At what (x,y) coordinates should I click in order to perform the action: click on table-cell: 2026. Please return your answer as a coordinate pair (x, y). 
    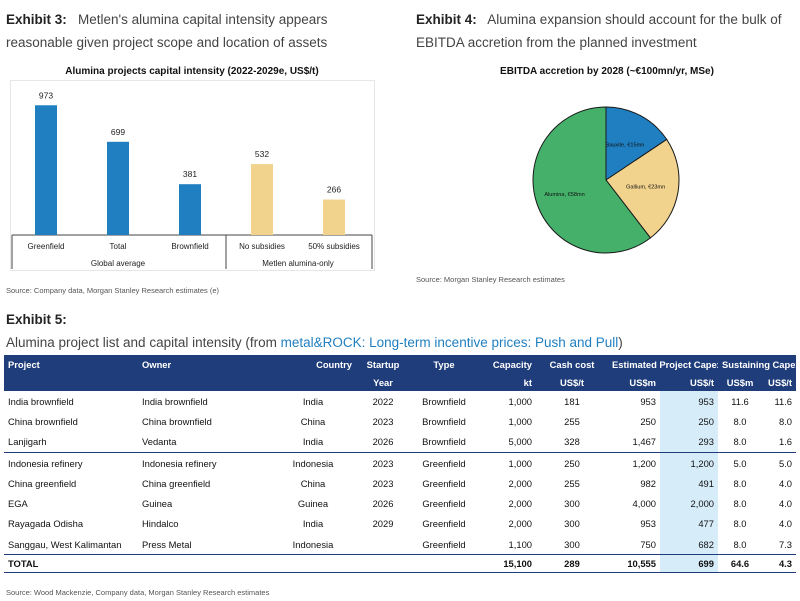
    Looking at the image, I should click on (383, 442).